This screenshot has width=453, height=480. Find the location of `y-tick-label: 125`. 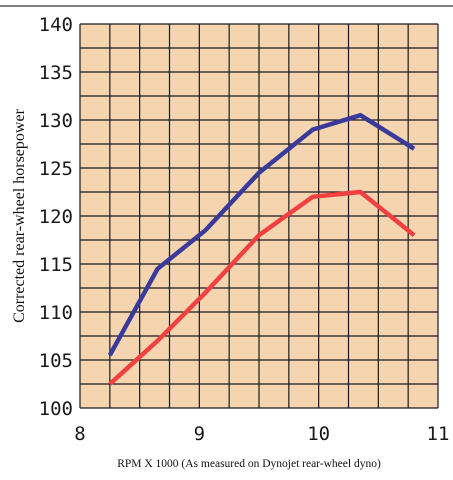

y-tick-label: 125 is located at coordinates (56, 169).